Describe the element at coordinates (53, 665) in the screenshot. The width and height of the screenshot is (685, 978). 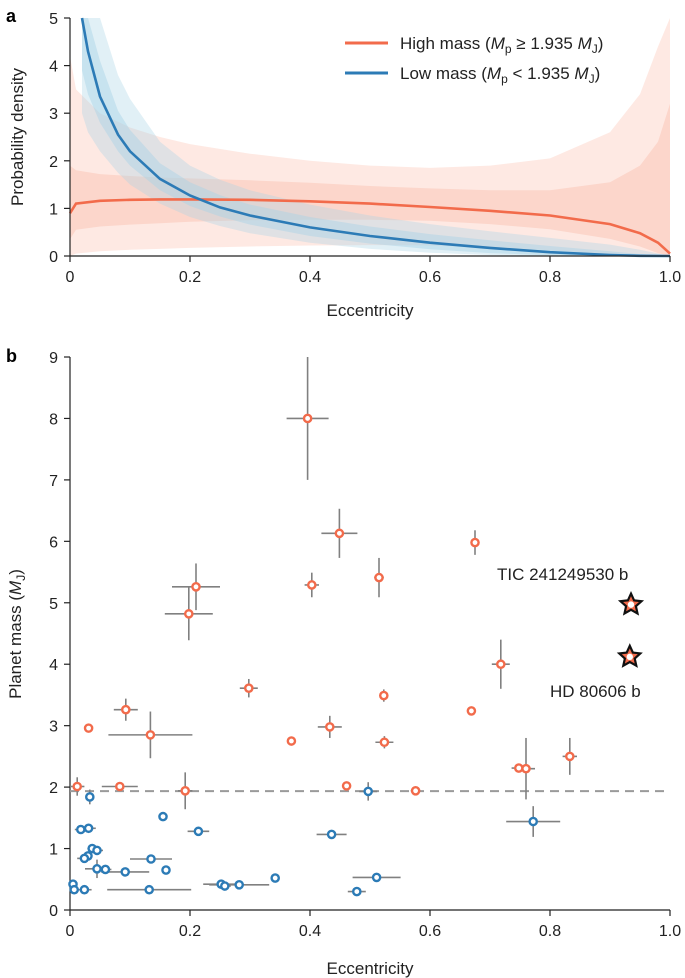
I see `panel-b-ytick-label: 4` at that location.